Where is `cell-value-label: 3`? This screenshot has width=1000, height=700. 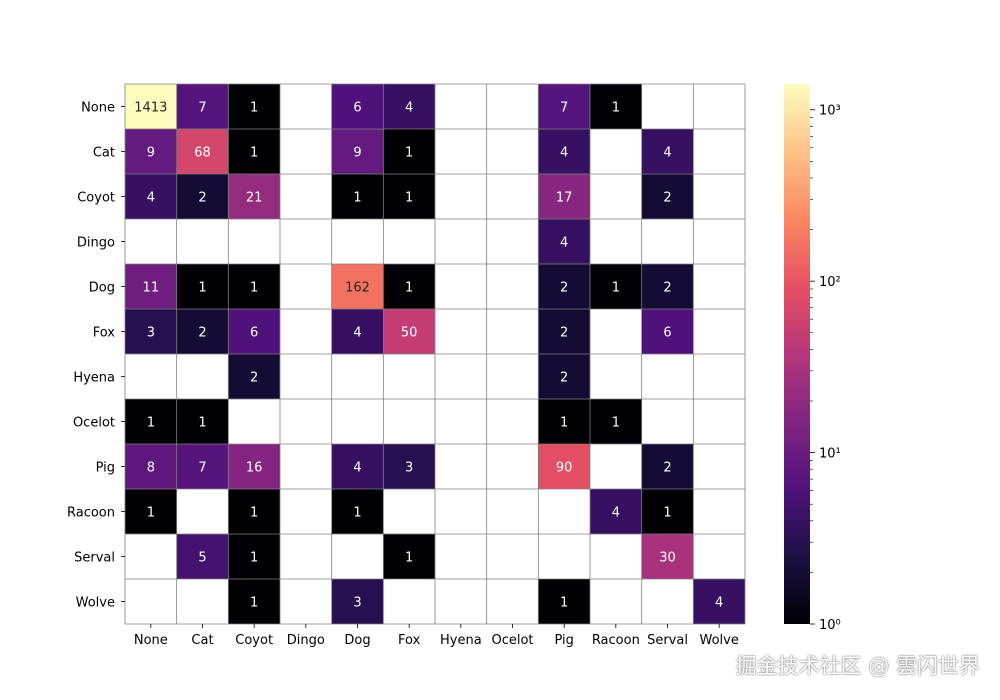 cell-value-label: 3 is located at coordinates (151, 333).